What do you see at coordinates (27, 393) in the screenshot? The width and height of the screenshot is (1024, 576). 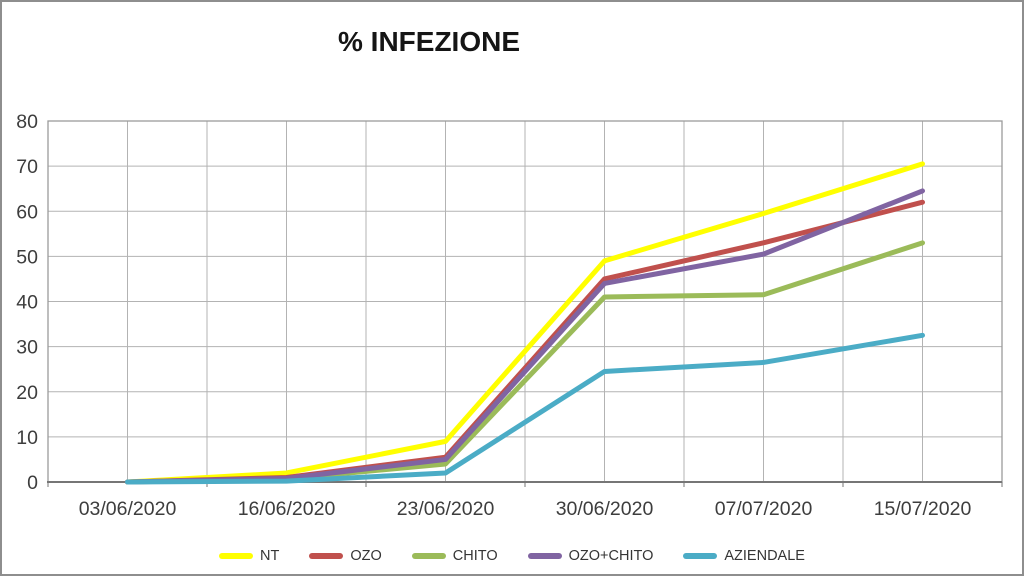 I see `y-tick-label: 20` at bounding box center [27, 393].